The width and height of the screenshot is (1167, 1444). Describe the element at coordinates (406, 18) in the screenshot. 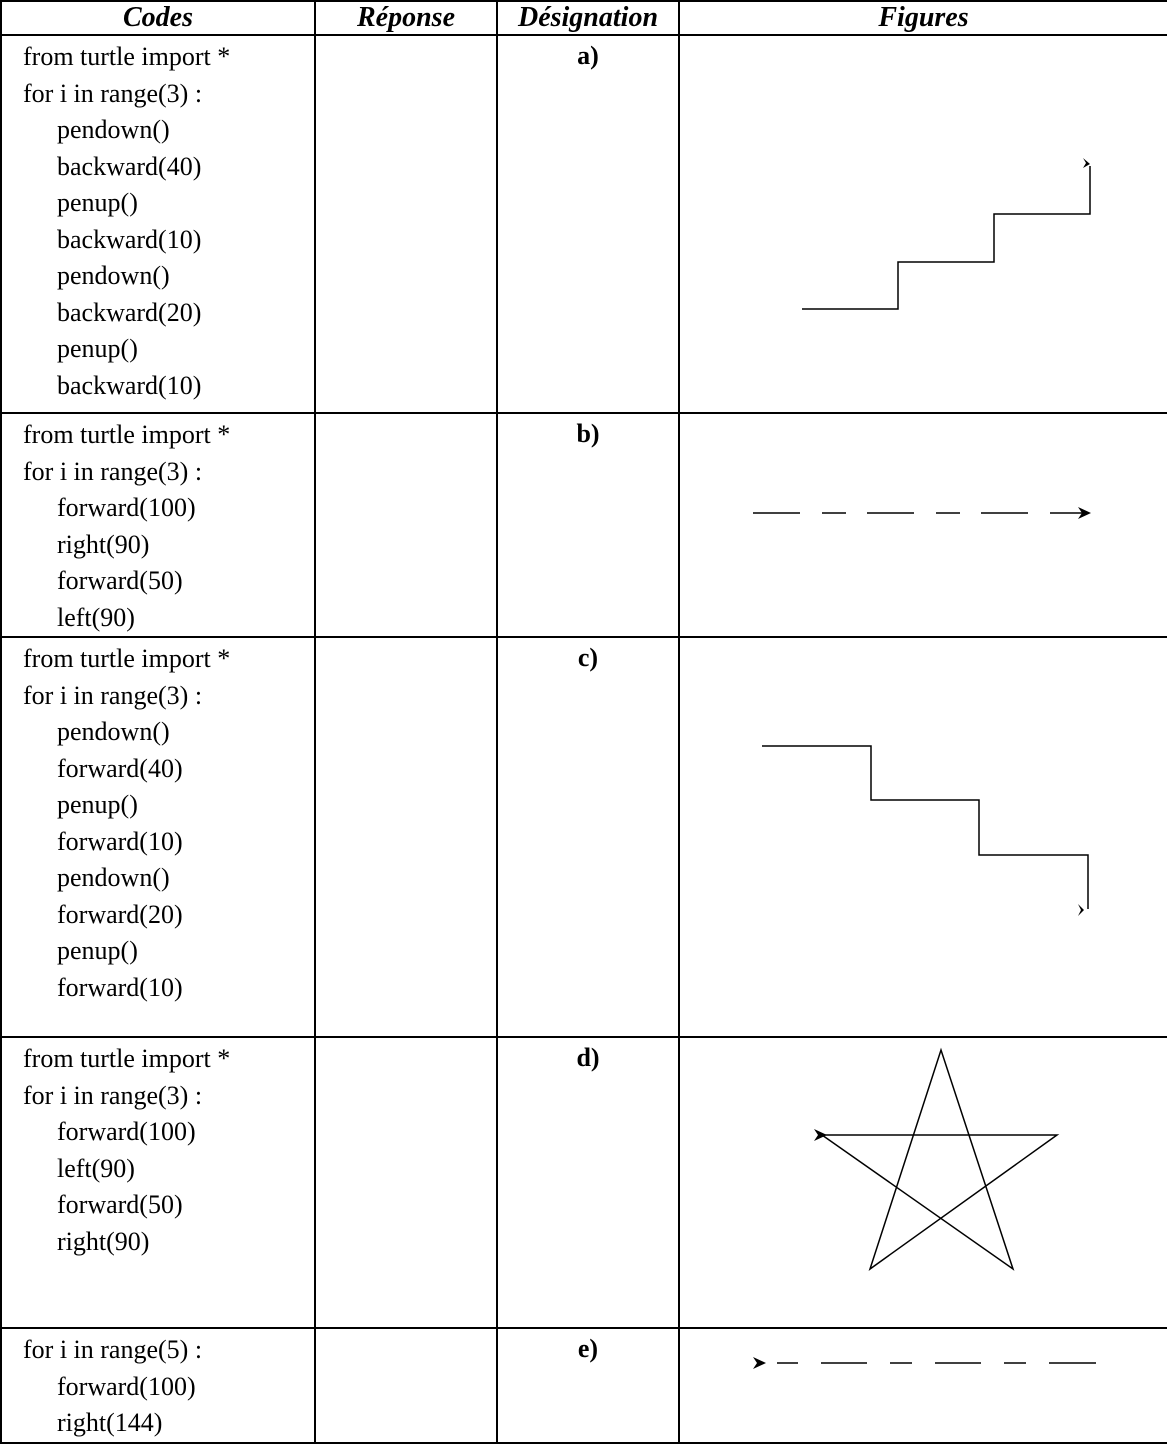

I see `header-reponse: Réponse` at that location.